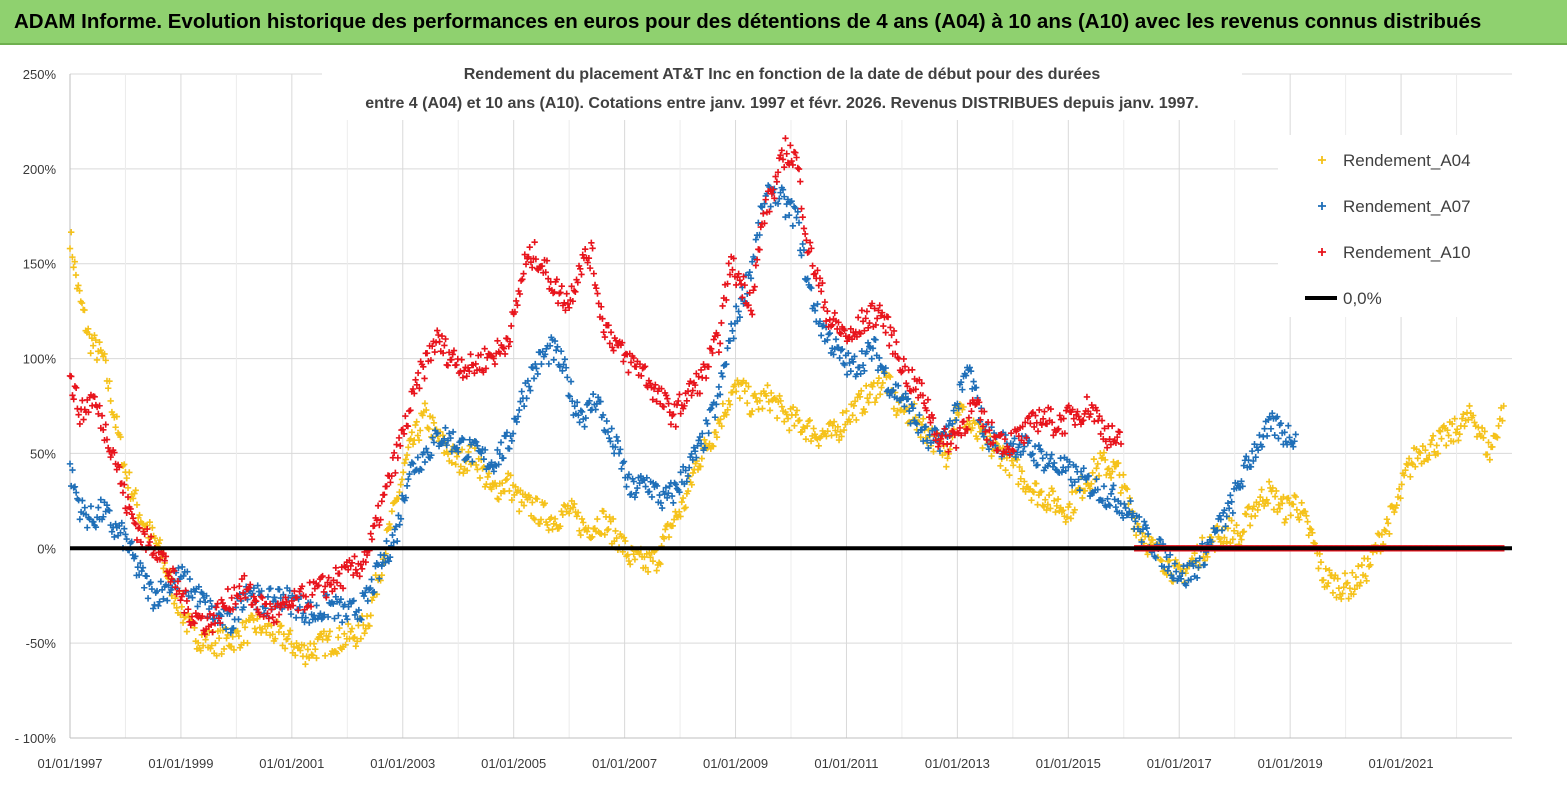 This screenshot has height=790, width=1567. Describe the element at coordinates (43, 453) in the screenshot. I see `y-tick-label: 50%` at that location.